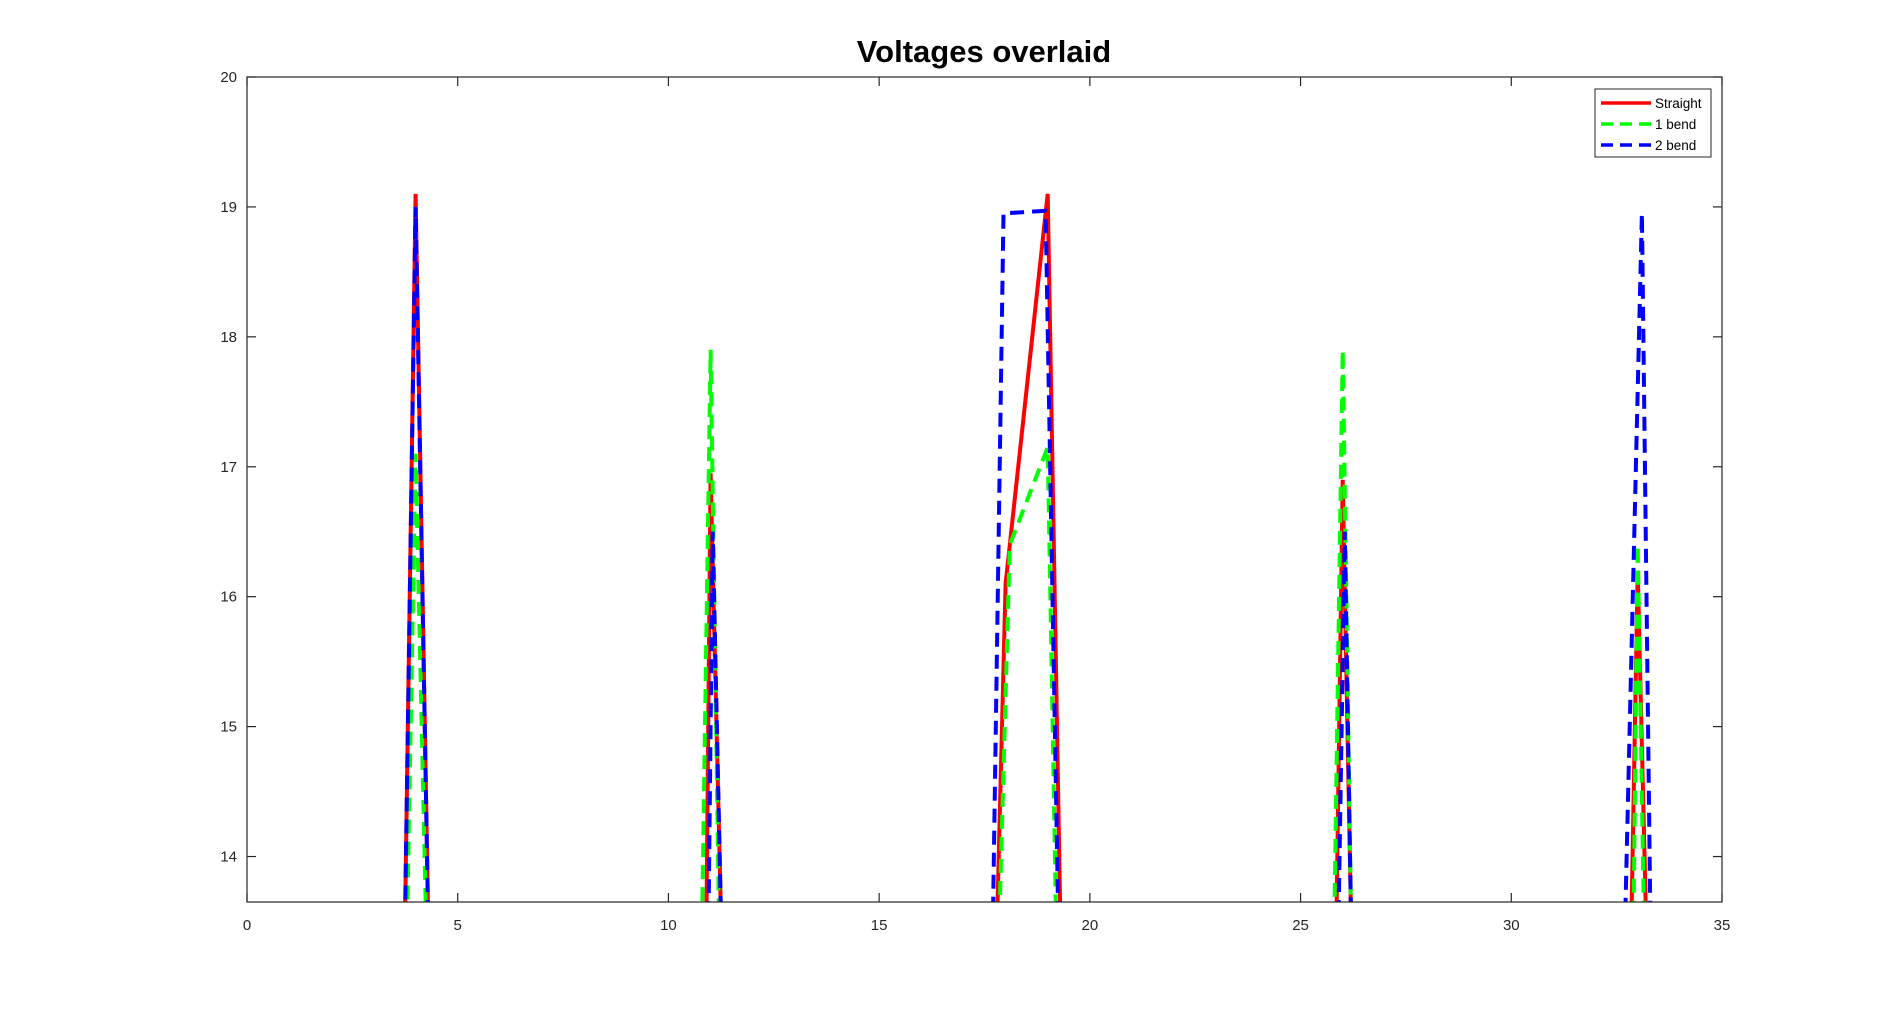 The width and height of the screenshot is (1896, 1013). Describe the element at coordinates (984, 51) in the screenshot. I see `chart-title: Voltages overlaid` at that location.